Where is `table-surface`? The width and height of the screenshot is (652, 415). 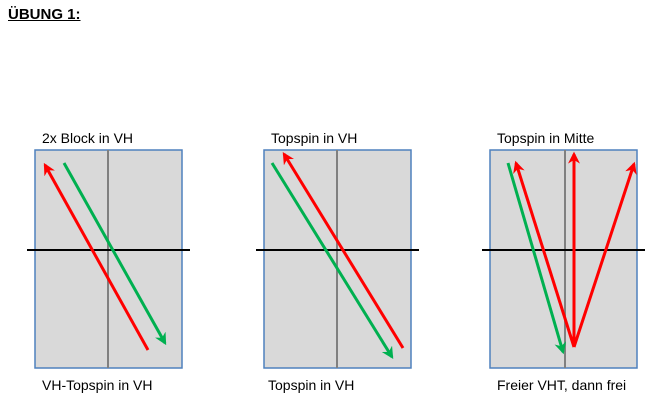
table-surface is located at coordinates (563, 259).